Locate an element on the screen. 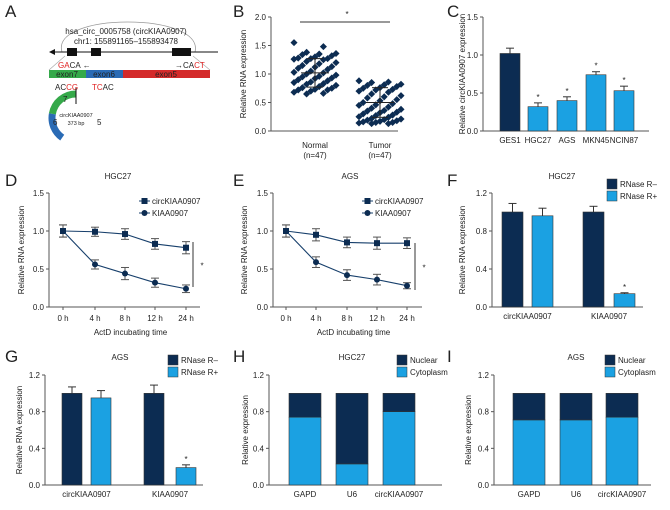 This screenshot has height=510, width=670. exon5-segment is located at coordinates (166, 74).